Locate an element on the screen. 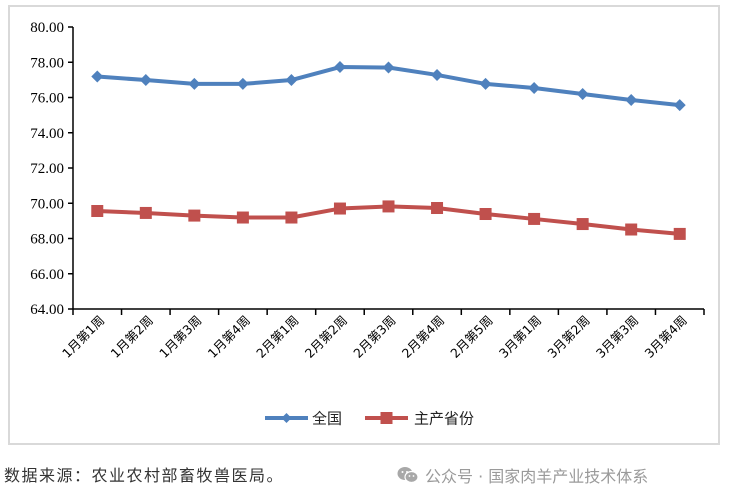 Image resolution: width=729 pixels, height=500 pixels. x-tick-label: 1月第3周 is located at coordinates (180, 337).